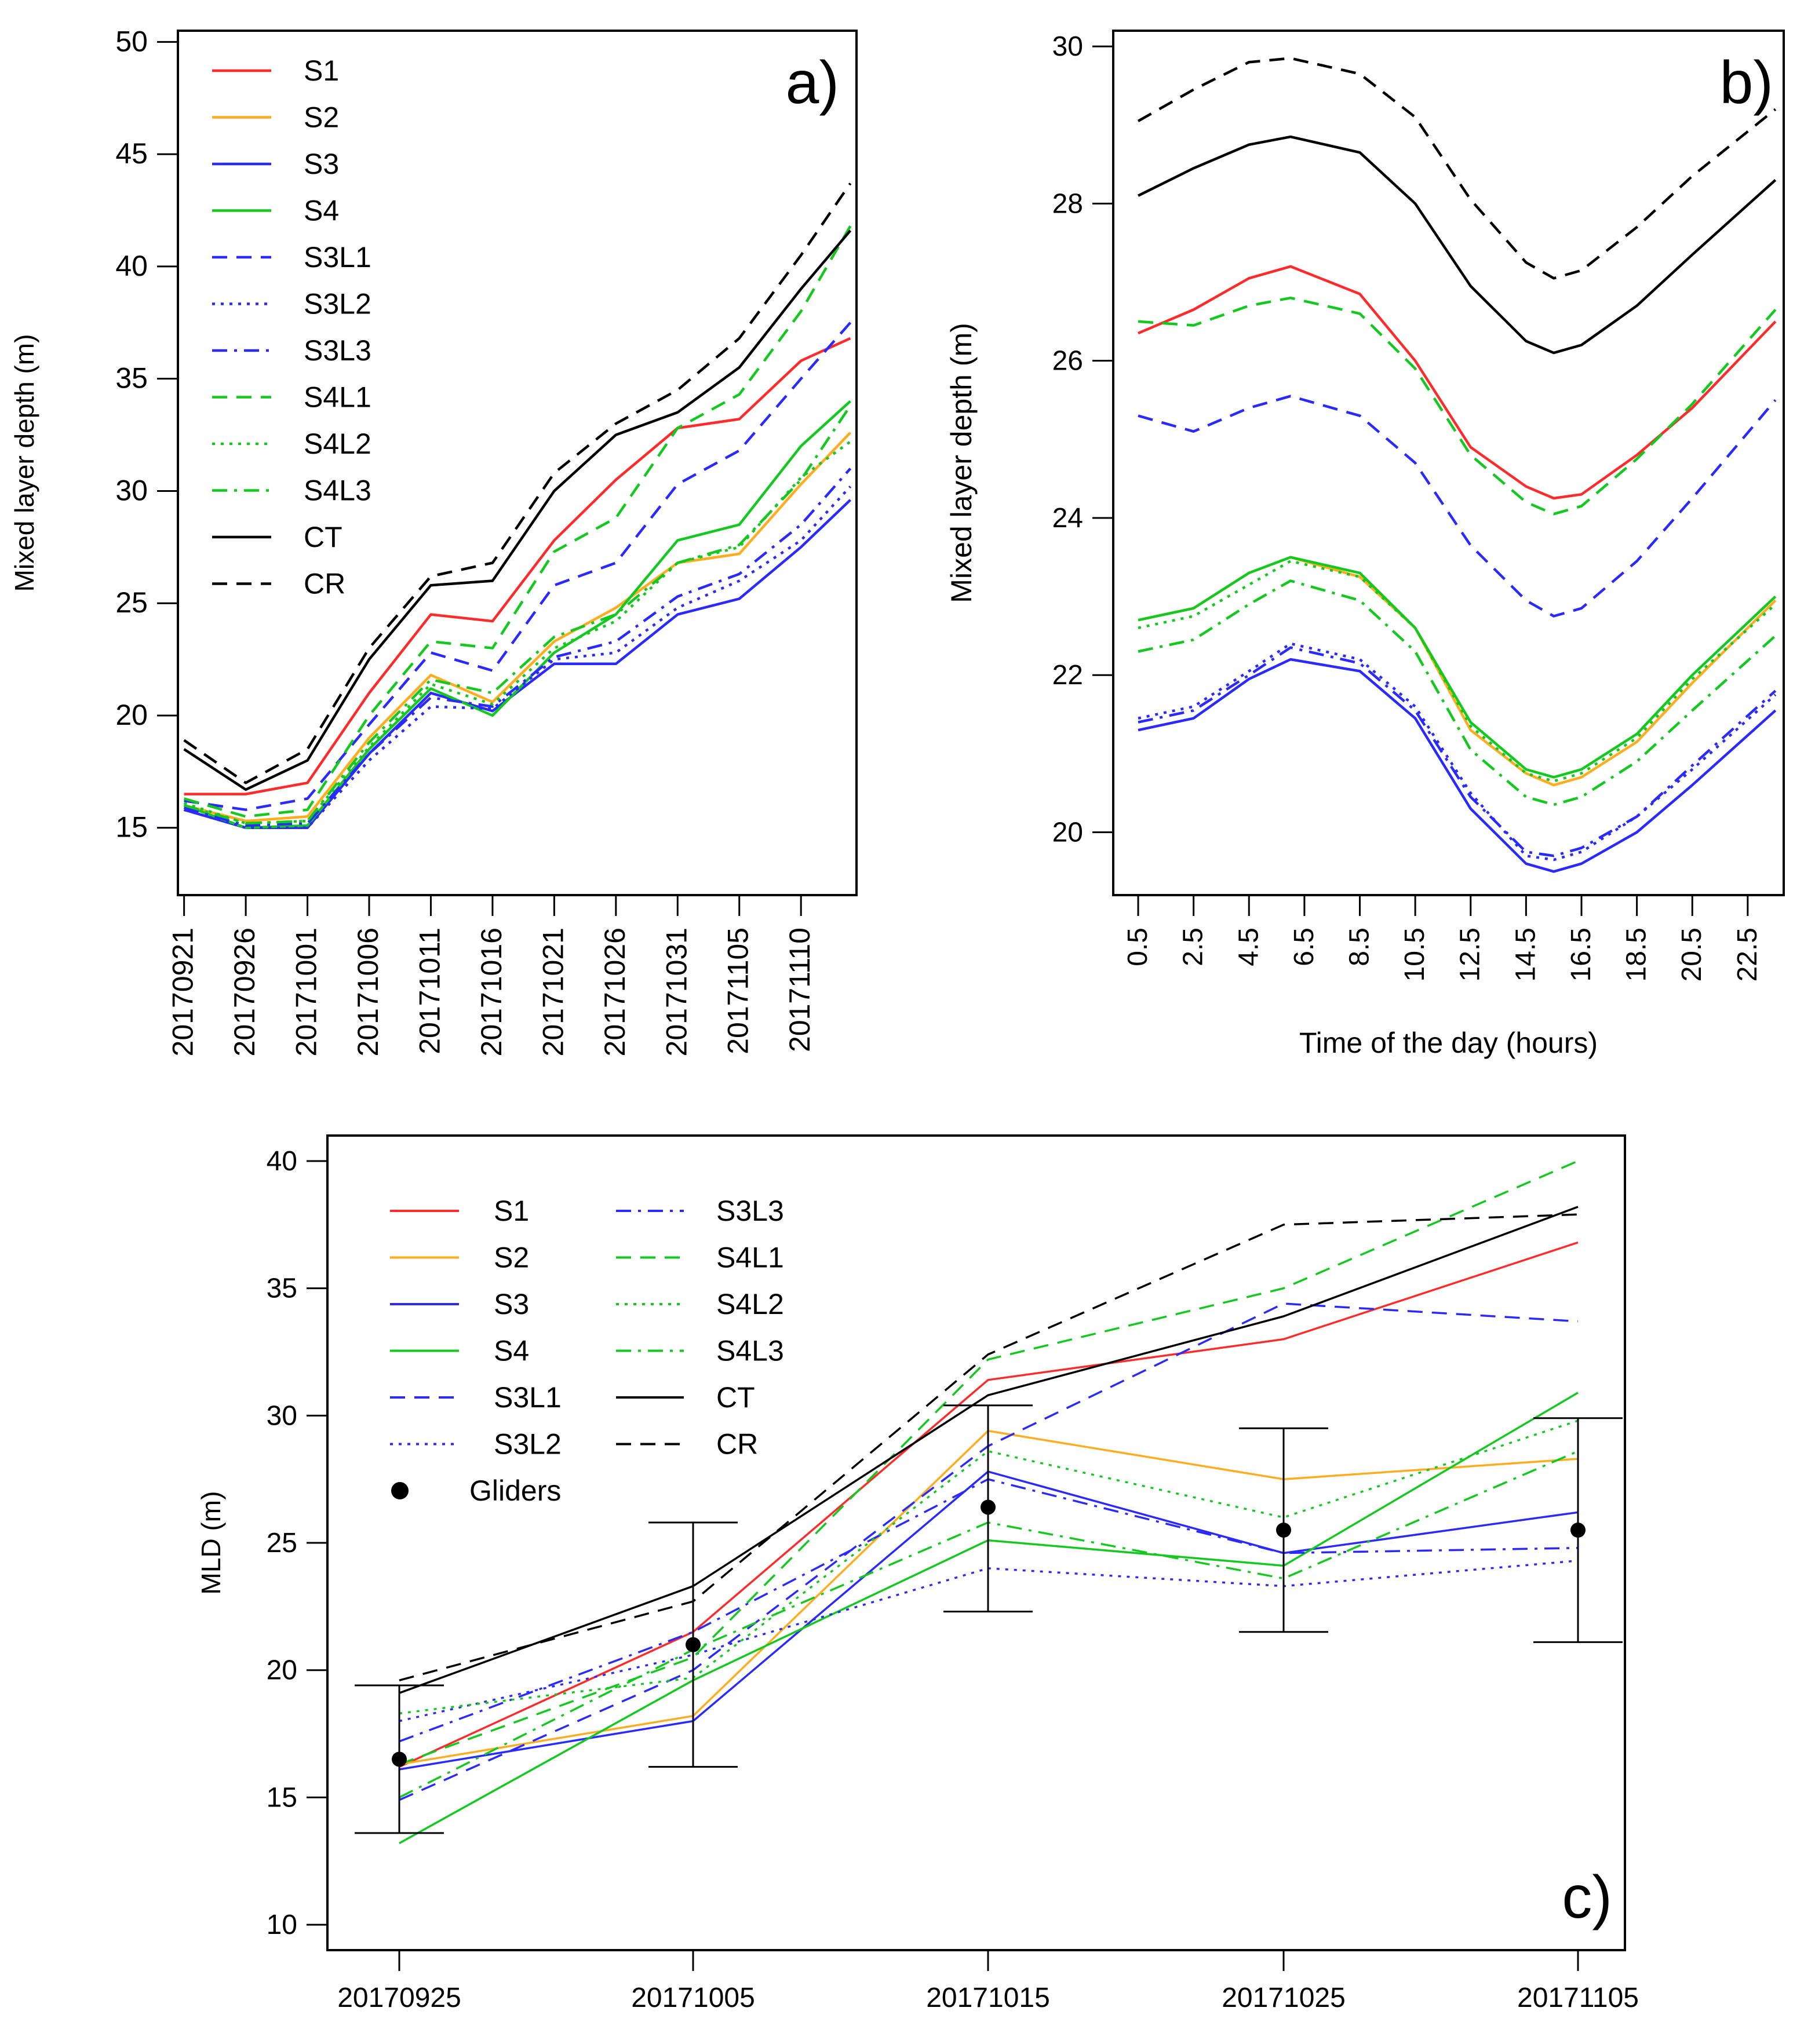 This screenshot has height=2044, width=1804. Describe the element at coordinates (1415, 955) in the screenshot. I see `x-tick-label: 10.5` at that location.